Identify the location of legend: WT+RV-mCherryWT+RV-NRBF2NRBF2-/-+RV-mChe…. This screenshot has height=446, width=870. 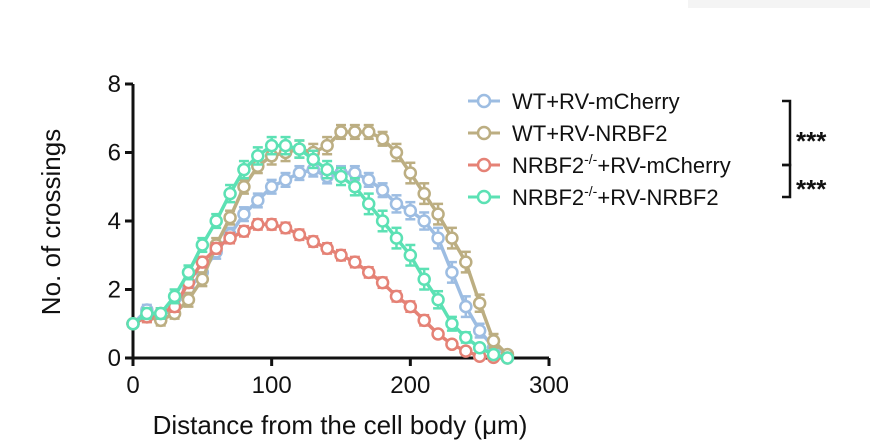
(599, 149).